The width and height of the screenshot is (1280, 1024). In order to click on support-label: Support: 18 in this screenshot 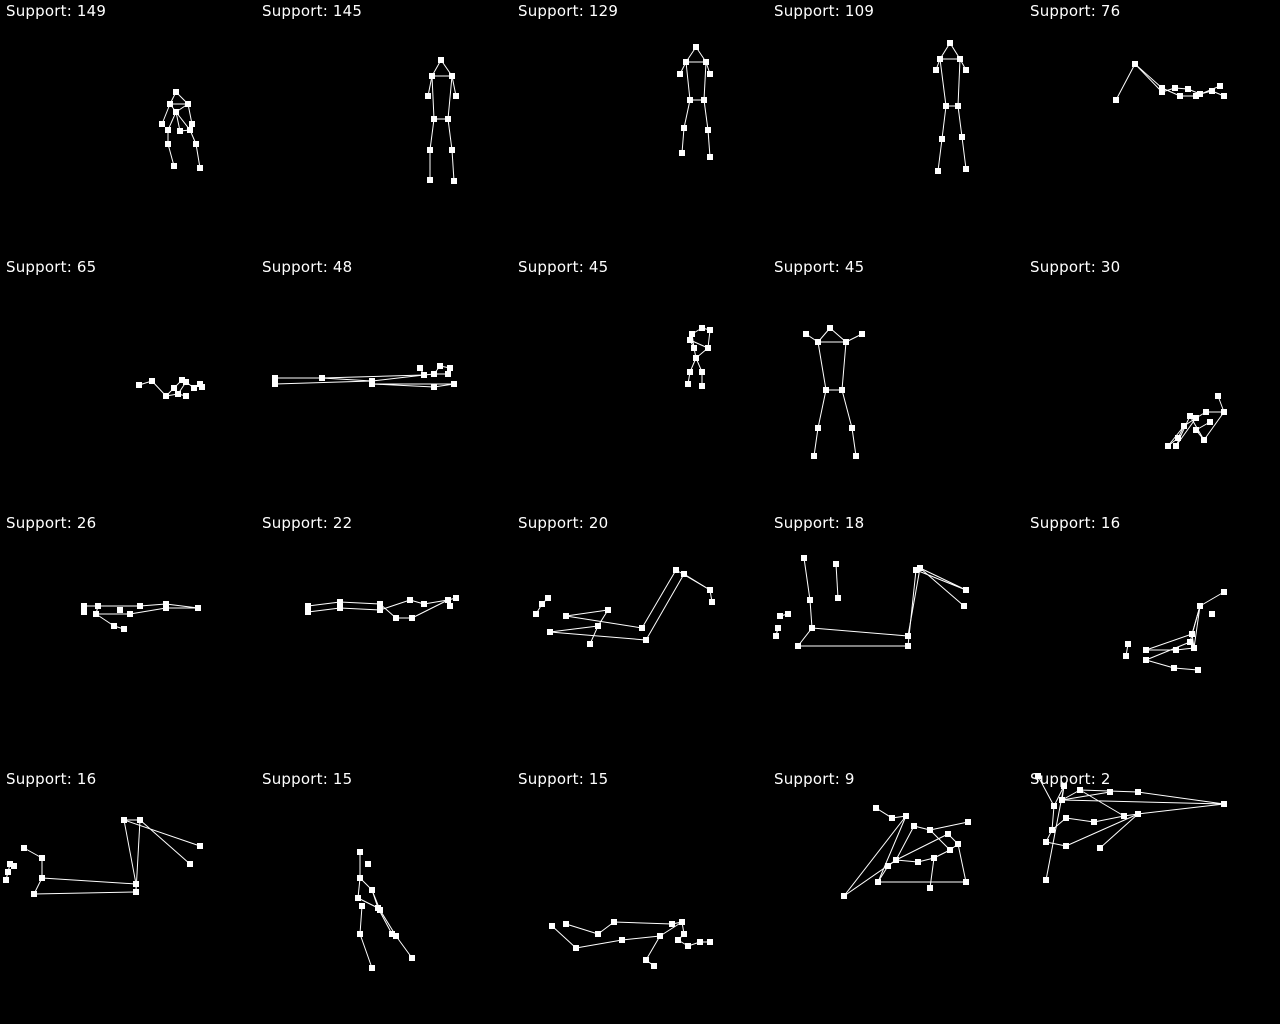, I will do `click(819, 523)`.